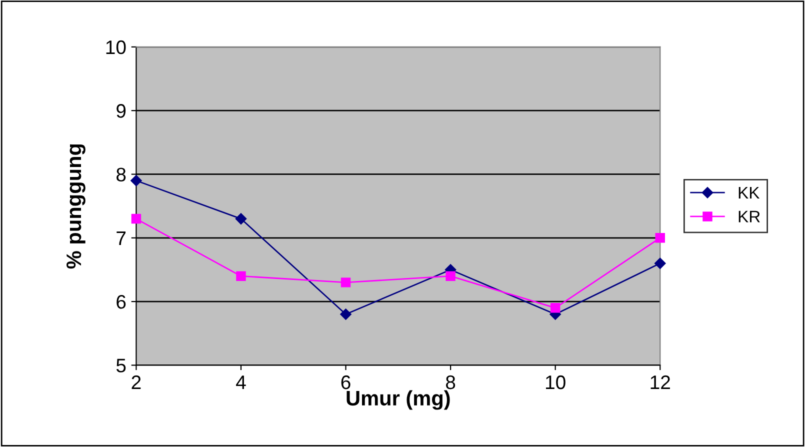 The height and width of the screenshot is (447, 806). I want to click on x-tick-label: 10, so click(556, 382).